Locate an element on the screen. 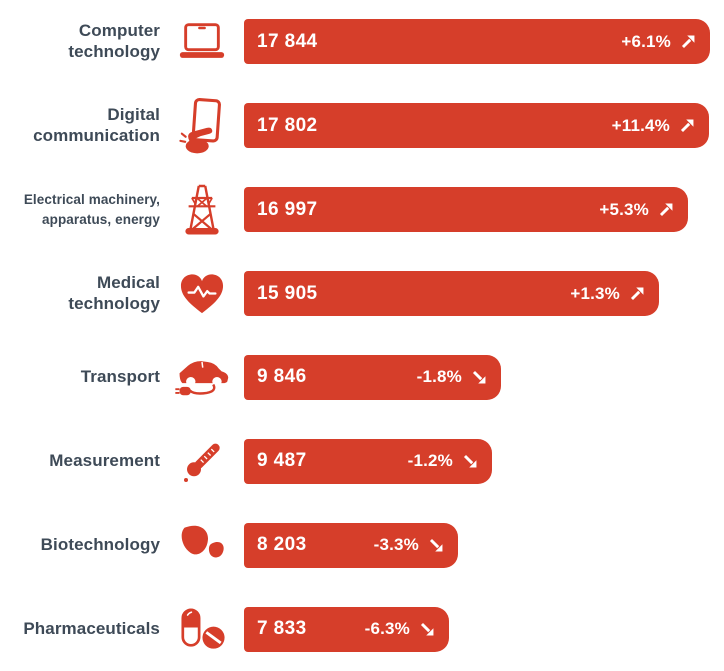 Image resolution: width=724 pixels, height=671 pixels. chart-row: Computer technology 17 844 +6.1% is located at coordinates (362, 42).